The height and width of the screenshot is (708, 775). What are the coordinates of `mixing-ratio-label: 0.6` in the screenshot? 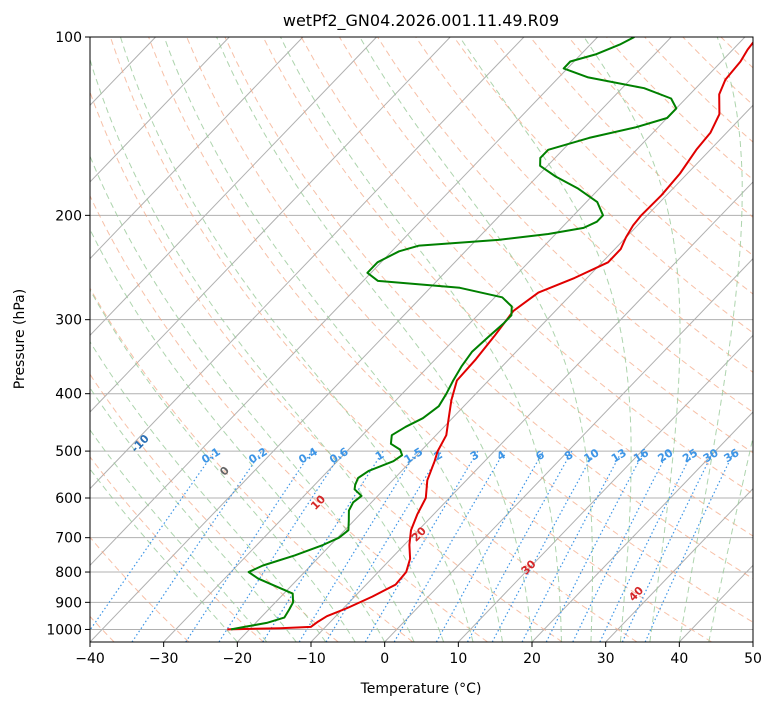 It's located at (339, 456).